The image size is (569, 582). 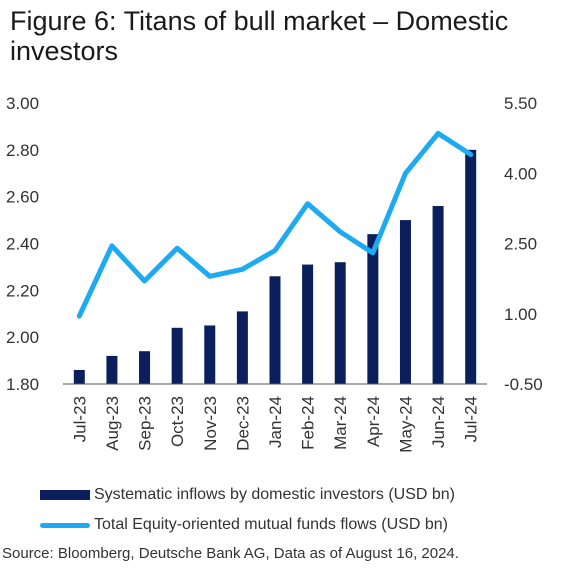 I want to click on right-axis-ticks: -0.50 1.00 2.50 4.00 5.50, so click(x=523, y=244).